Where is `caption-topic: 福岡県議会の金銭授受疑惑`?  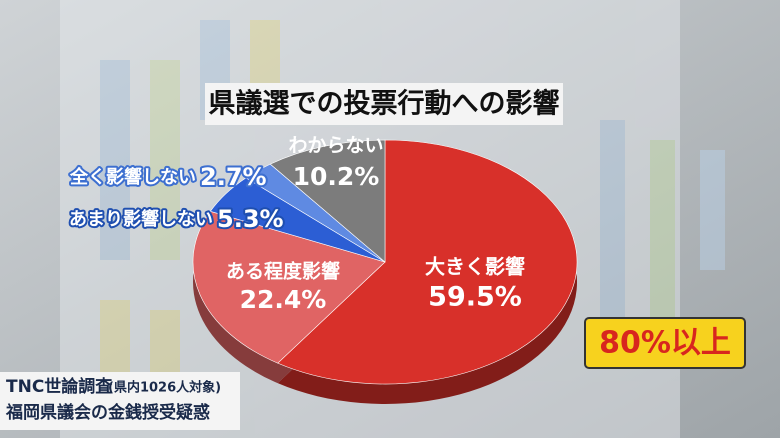 caption-topic: 福岡県議会の金銭授受疑惑 is located at coordinates (107, 412).